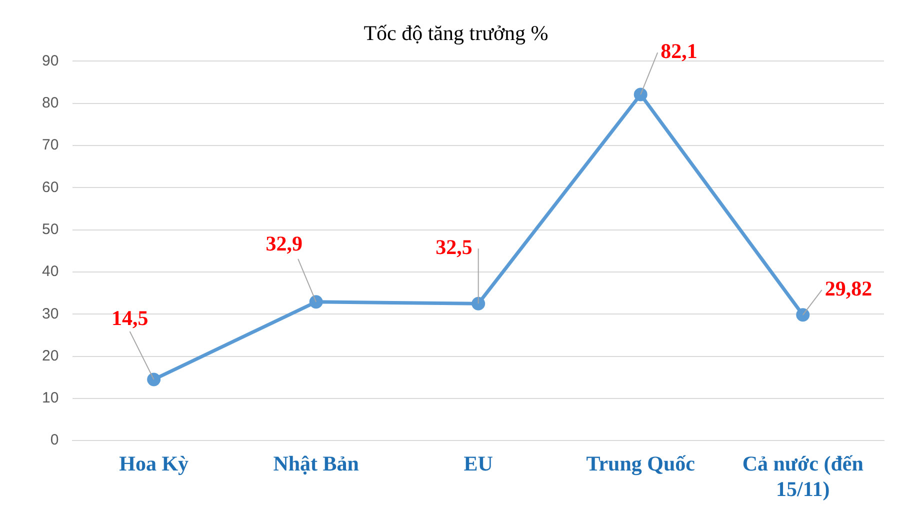 The height and width of the screenshot is (527, 902). What do you see at coordinates (50, 229) in the screenshot?
I see `y-tick-label: 50` at bounding box center [50, 229].